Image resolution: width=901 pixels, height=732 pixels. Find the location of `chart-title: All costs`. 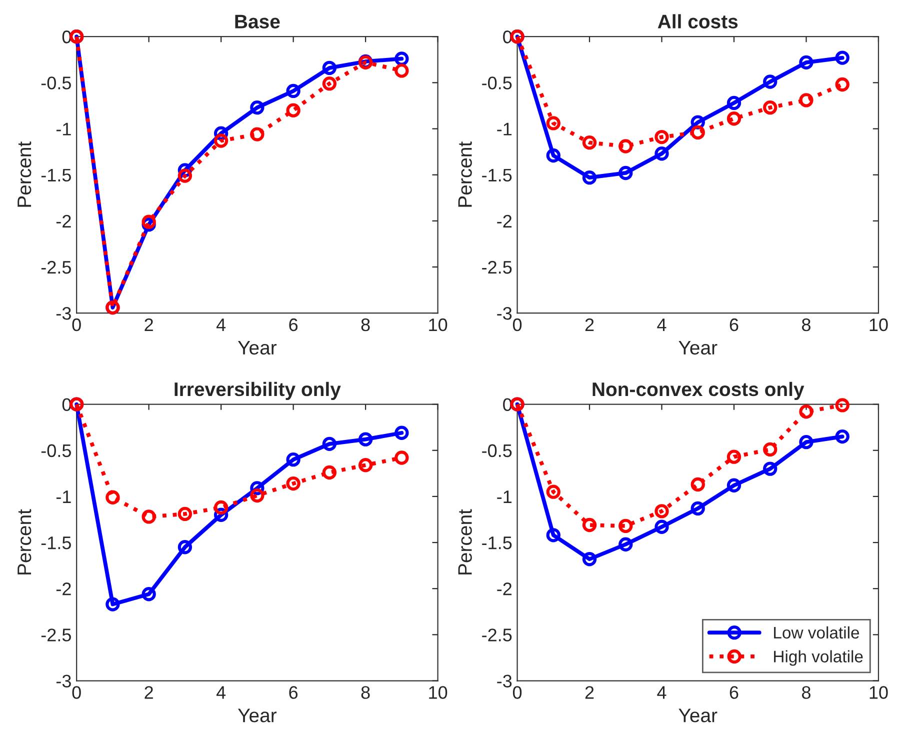

chart-title: All costs is located at coordinates (698, 21).